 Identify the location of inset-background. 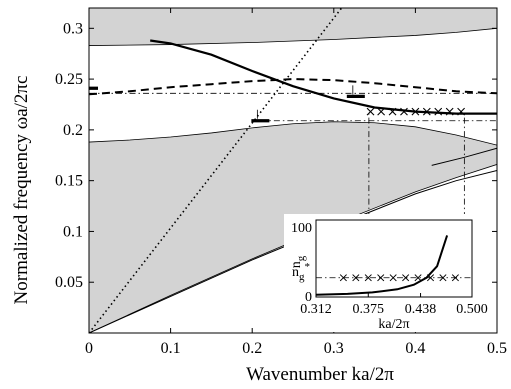
(388, 273).